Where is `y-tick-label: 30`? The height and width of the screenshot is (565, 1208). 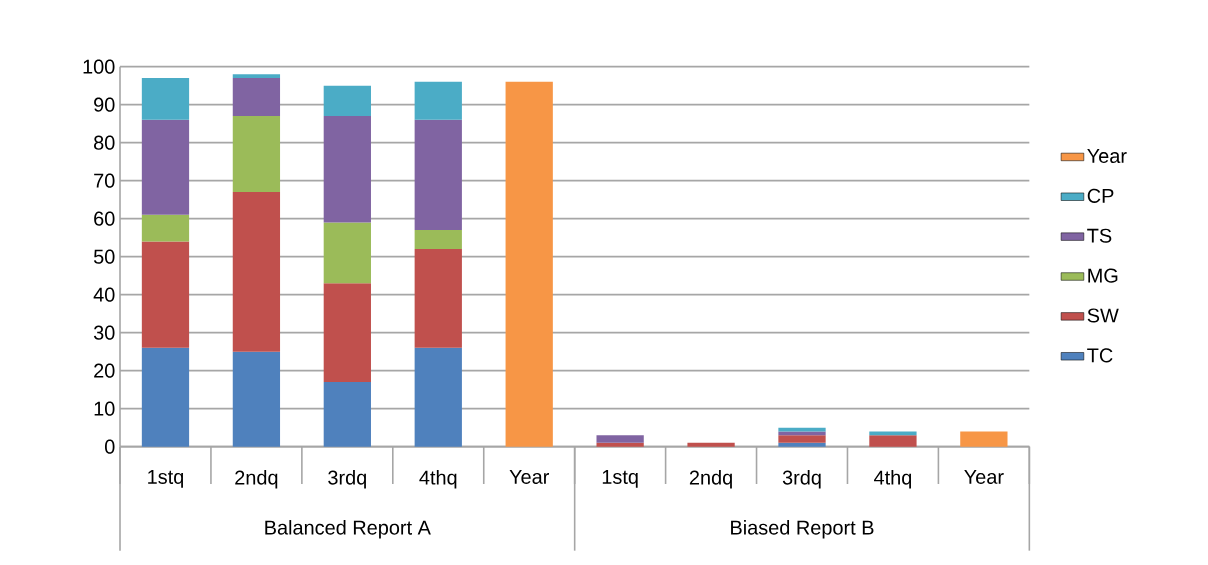
y-tick-label: 30 is located at coordinates (104, 332).